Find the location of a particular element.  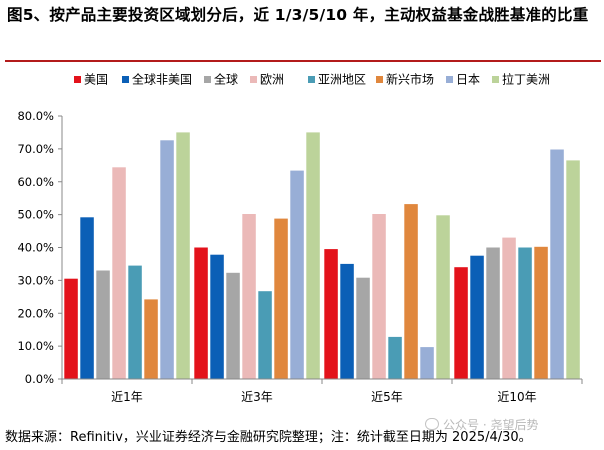

legend-label-0: 美国 is located at coordinates (96, 80).